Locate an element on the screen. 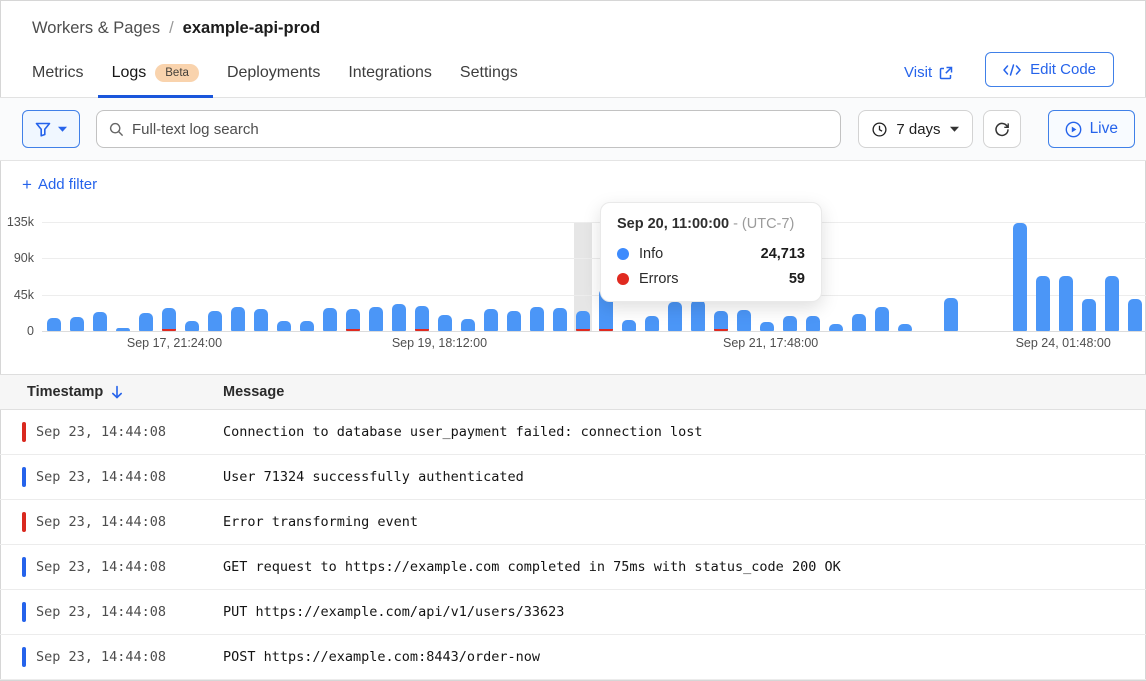 This screenshot has height=681, width=1146. tab-settings: Settings is located at coordinates (488, 72).